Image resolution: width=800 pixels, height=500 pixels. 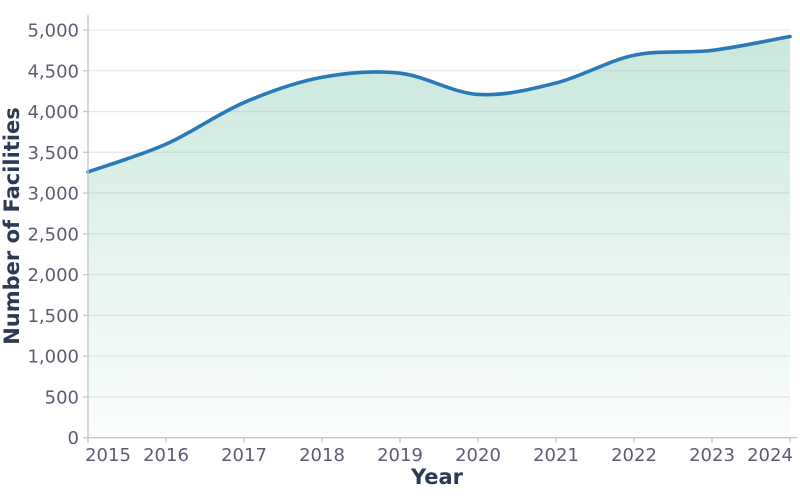 What do you see at coordinates (556, 455) in the screenshot?
I see `x-tick-label: 2021` at bounding box center [556, 455].